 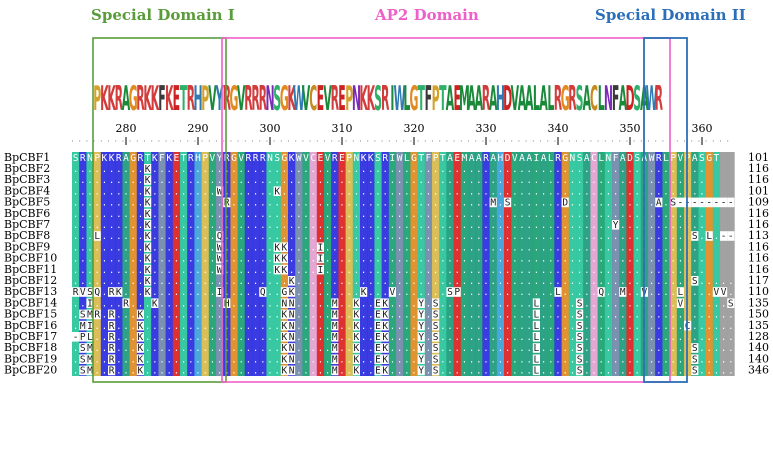 What do you see at coordinates (313, 98) in the screenshot?
I see `logo-letter: C` at bounding box center [313, 98].